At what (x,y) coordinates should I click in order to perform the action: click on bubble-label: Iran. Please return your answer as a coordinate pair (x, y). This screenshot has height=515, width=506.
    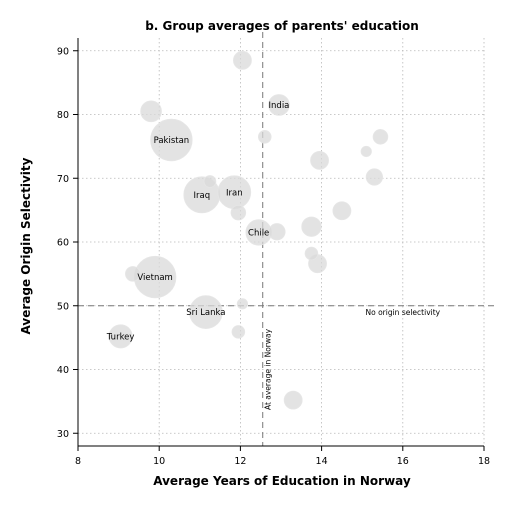
    Looking at the image, I should click on (234, 193).